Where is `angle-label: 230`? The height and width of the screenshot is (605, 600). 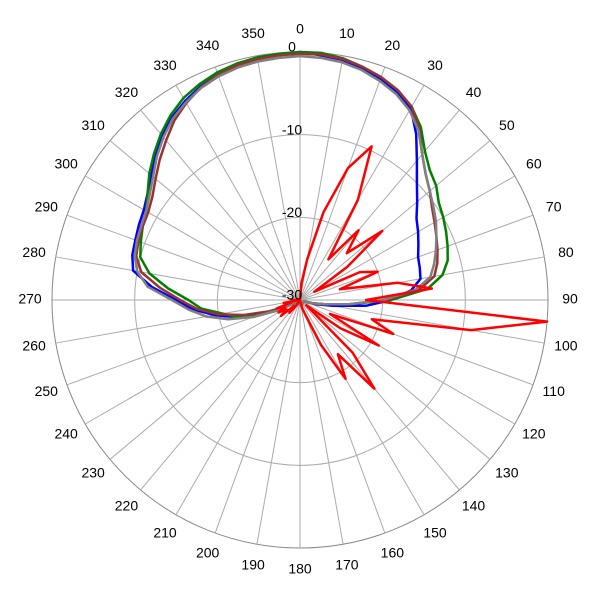 angle-label: 230 is located at coordinates (93, 472).